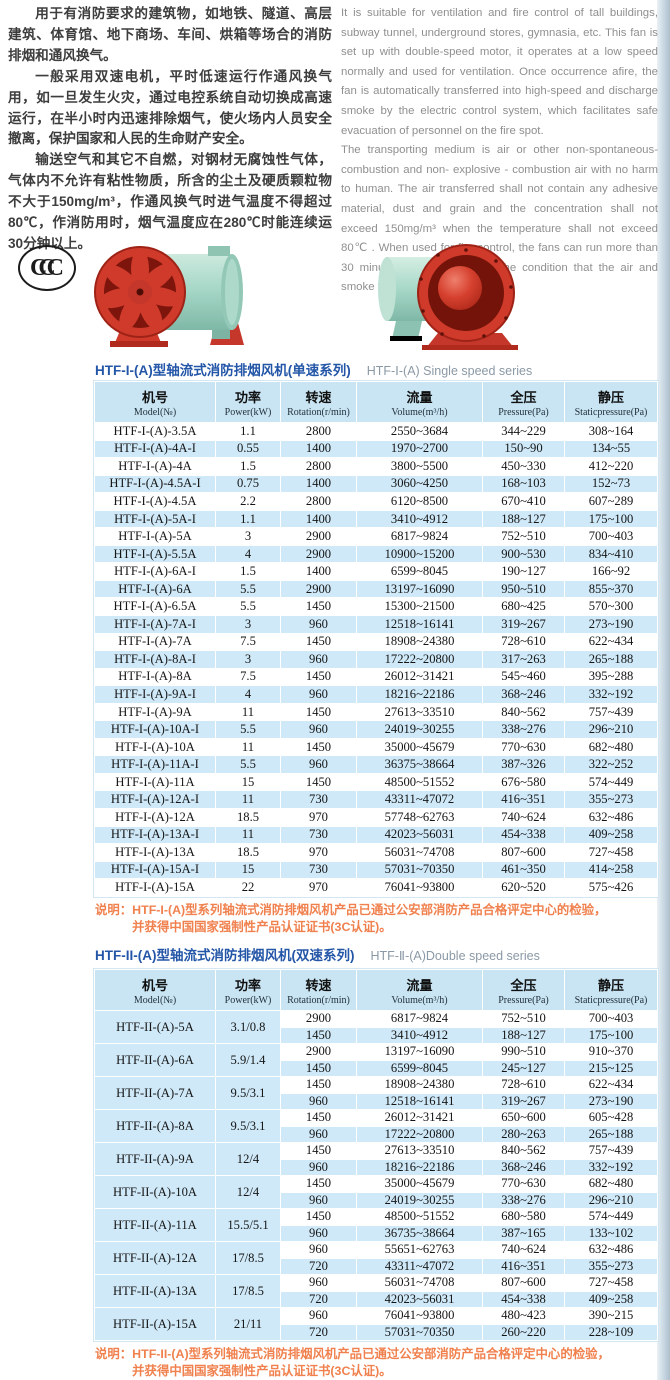  What do you see at coordinates (318, 431) in the screenshot?
I see `cell: 2800` at bounding box center [318, 431].